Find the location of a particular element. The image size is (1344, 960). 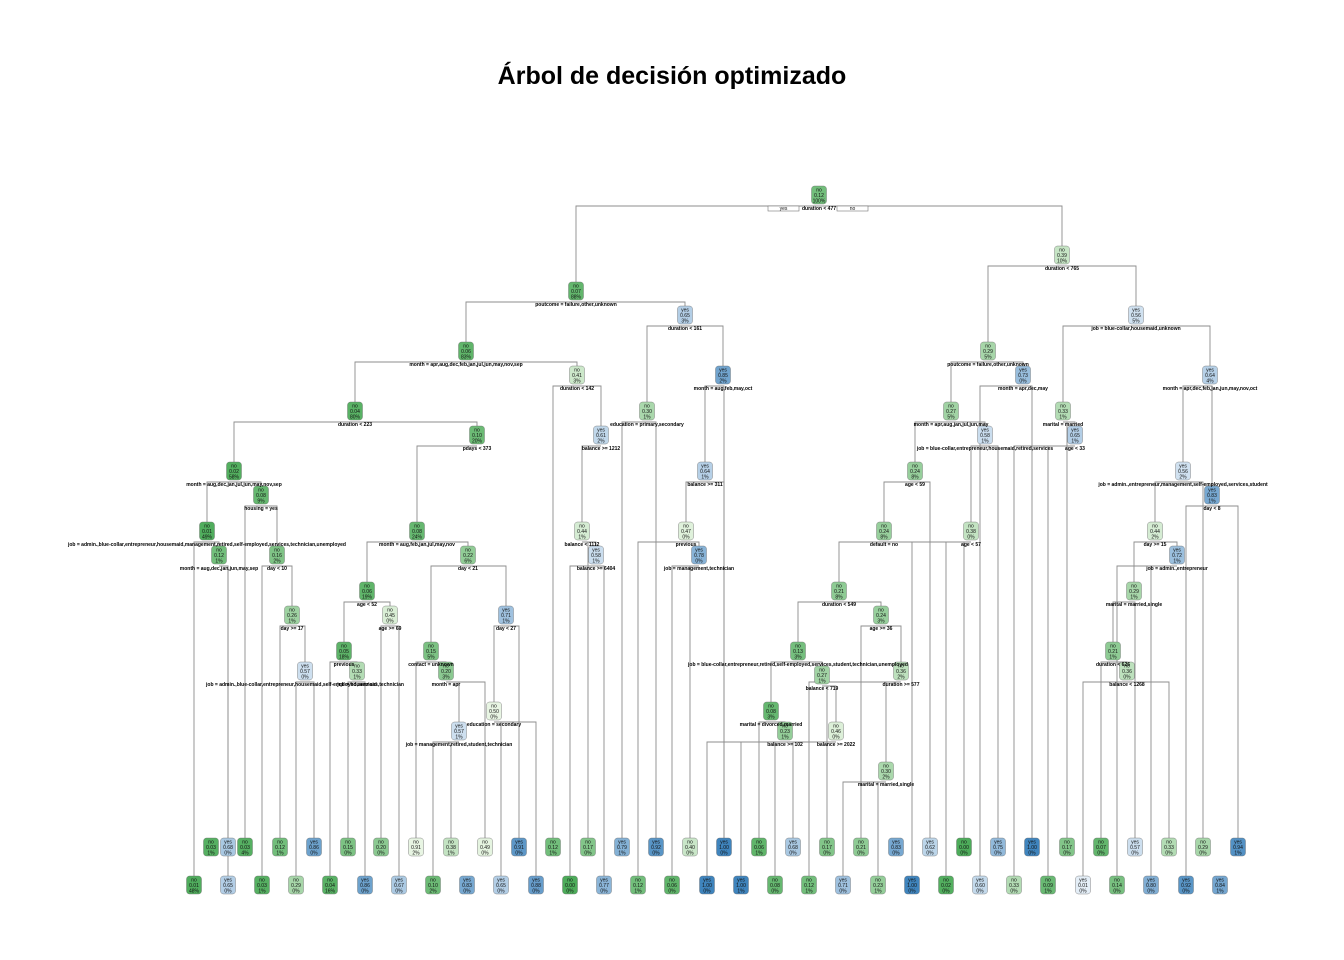

node-prob: 0.94 is located at coordinates (1238, 848).